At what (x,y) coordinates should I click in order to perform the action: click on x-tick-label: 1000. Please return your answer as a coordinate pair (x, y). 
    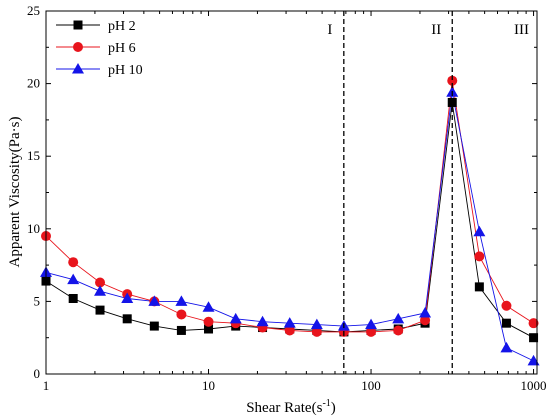
    Looking at the image, I should click on (534, 385).